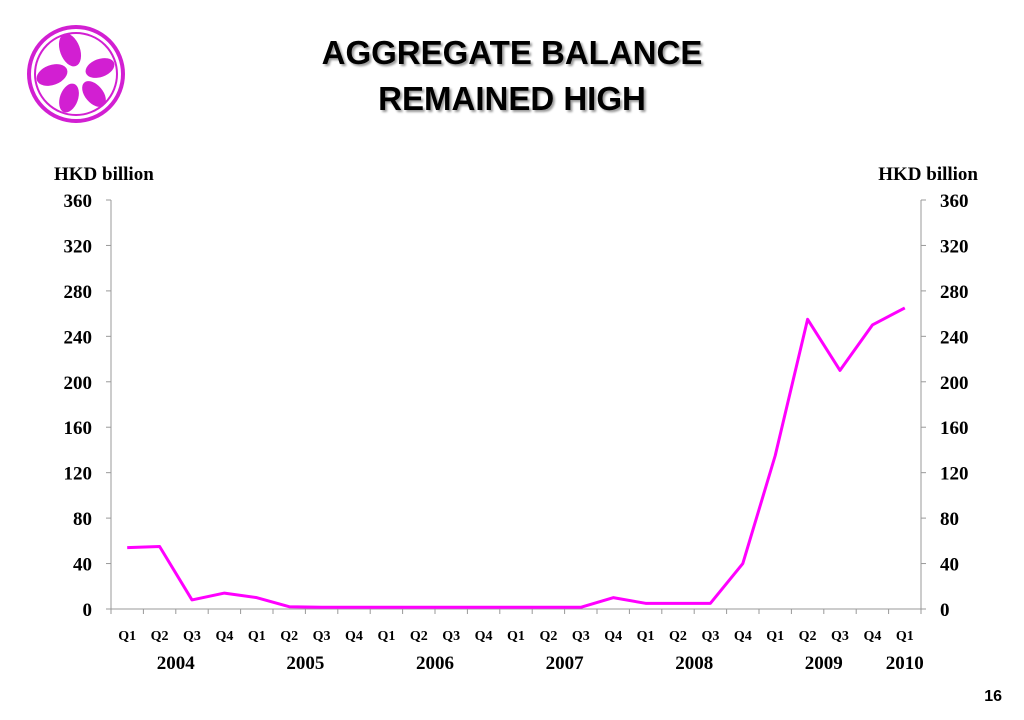 This screenshot has height=720, width=1024. What do you see at coordinates (78, 337) in the screenshot?
I see `y-tick-label: 240` at bounding box center [78, 337].